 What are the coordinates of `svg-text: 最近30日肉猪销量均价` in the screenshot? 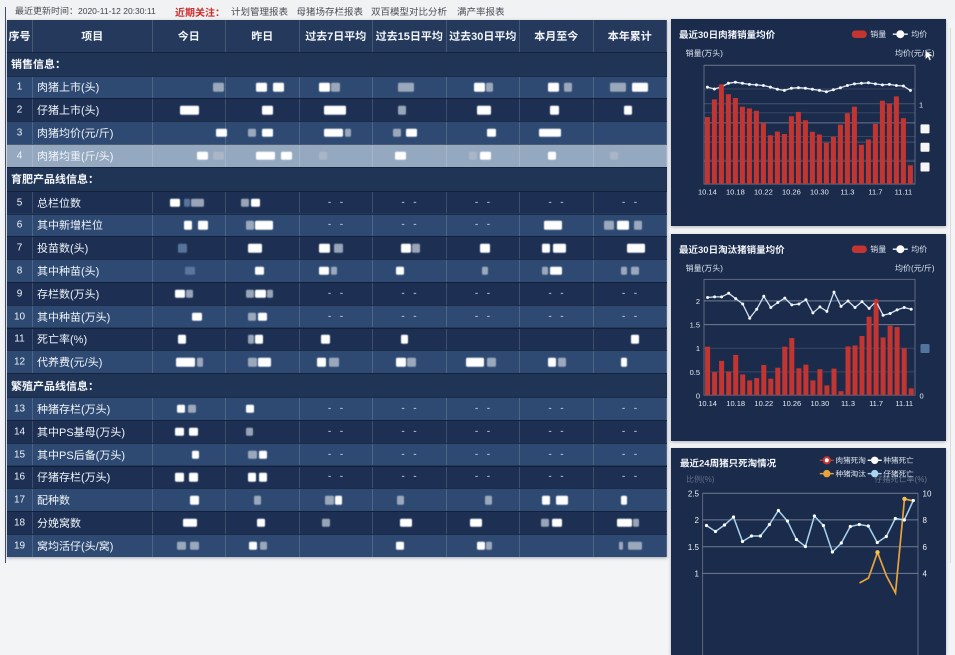 It's located at (727, 34).